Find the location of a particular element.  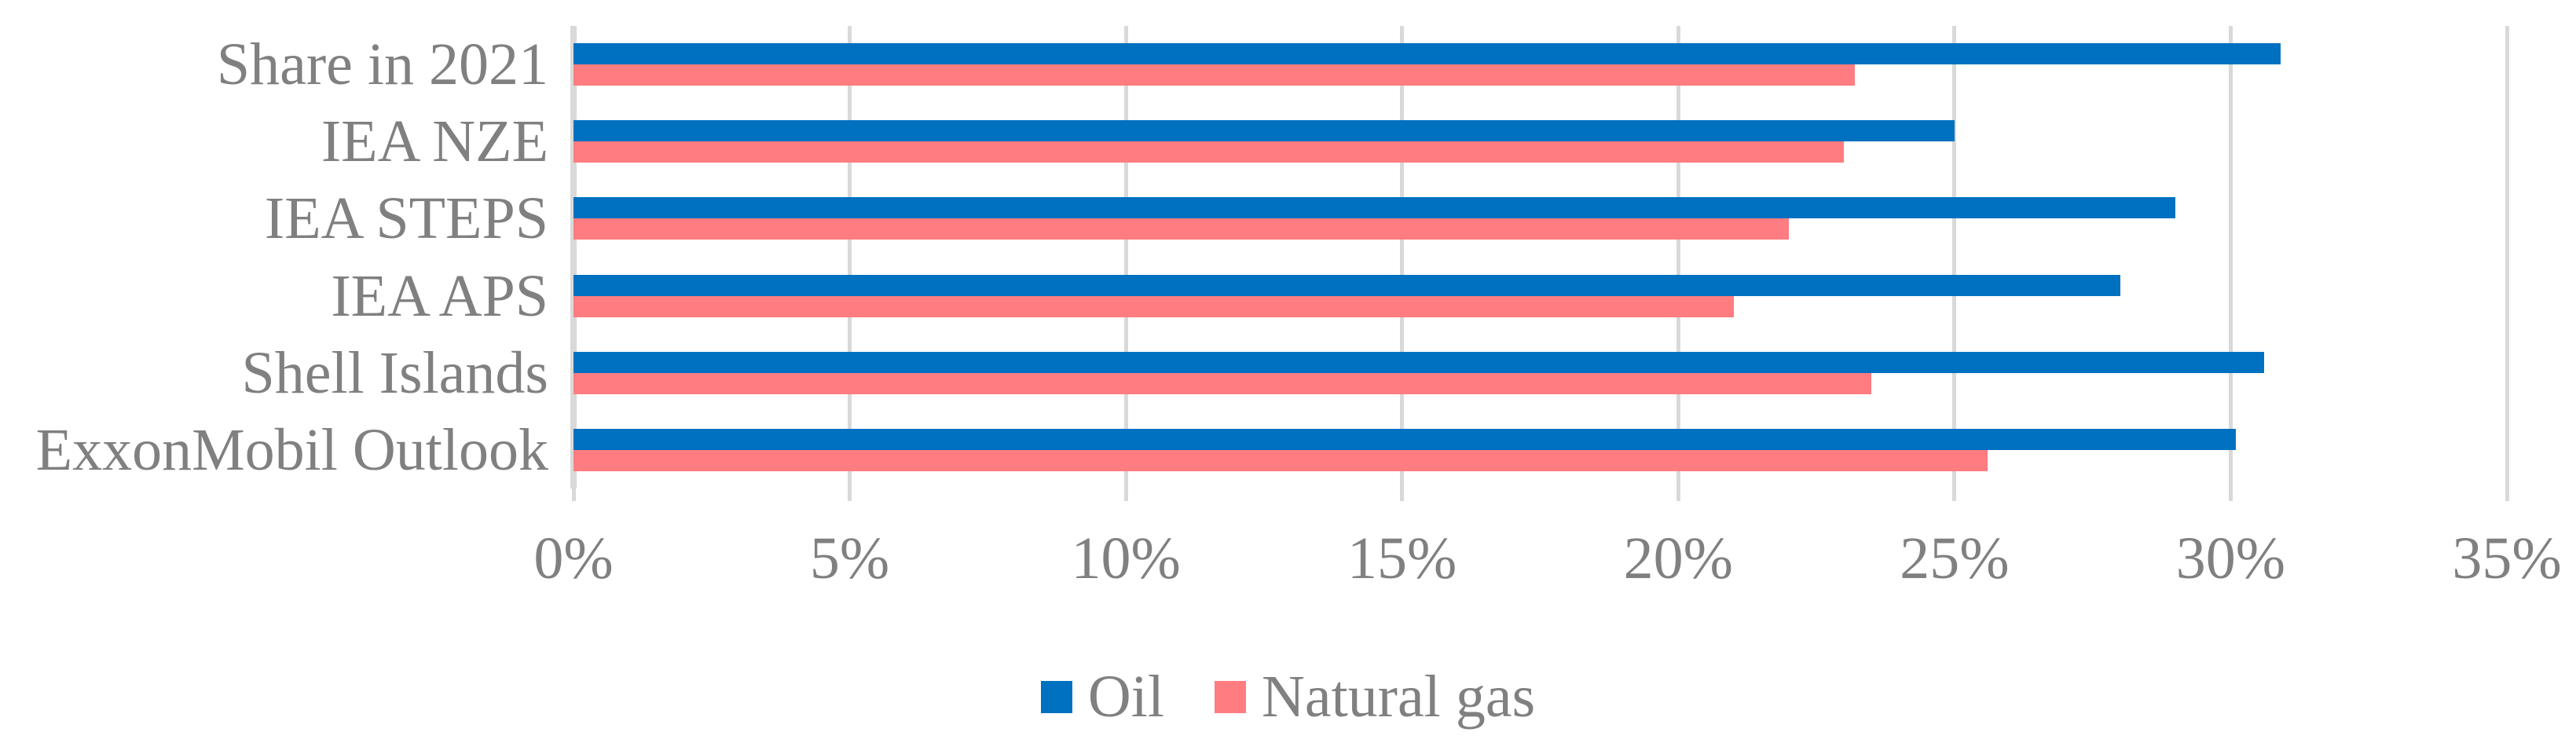

tick-label: 35% is located at coordinates (2507, 558).